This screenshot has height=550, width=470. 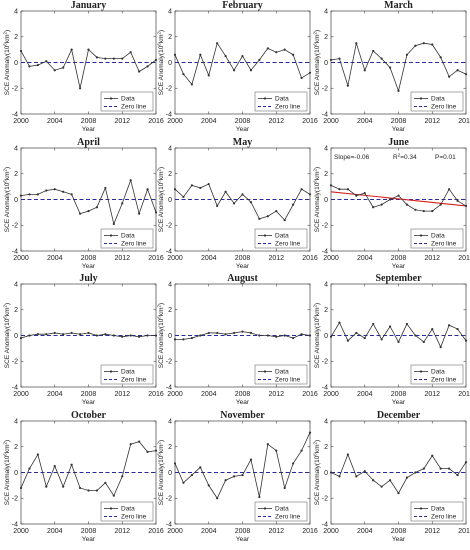 What do you see at coordinates (88, 278) in the screenshot?
I see `chart-title: July` at bounding box center [88, 278].